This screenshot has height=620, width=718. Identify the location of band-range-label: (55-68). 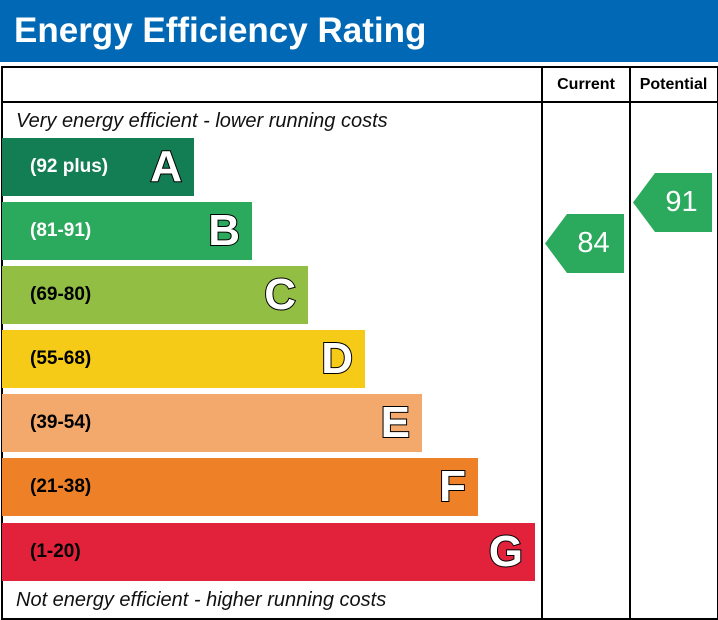
(61, 358).